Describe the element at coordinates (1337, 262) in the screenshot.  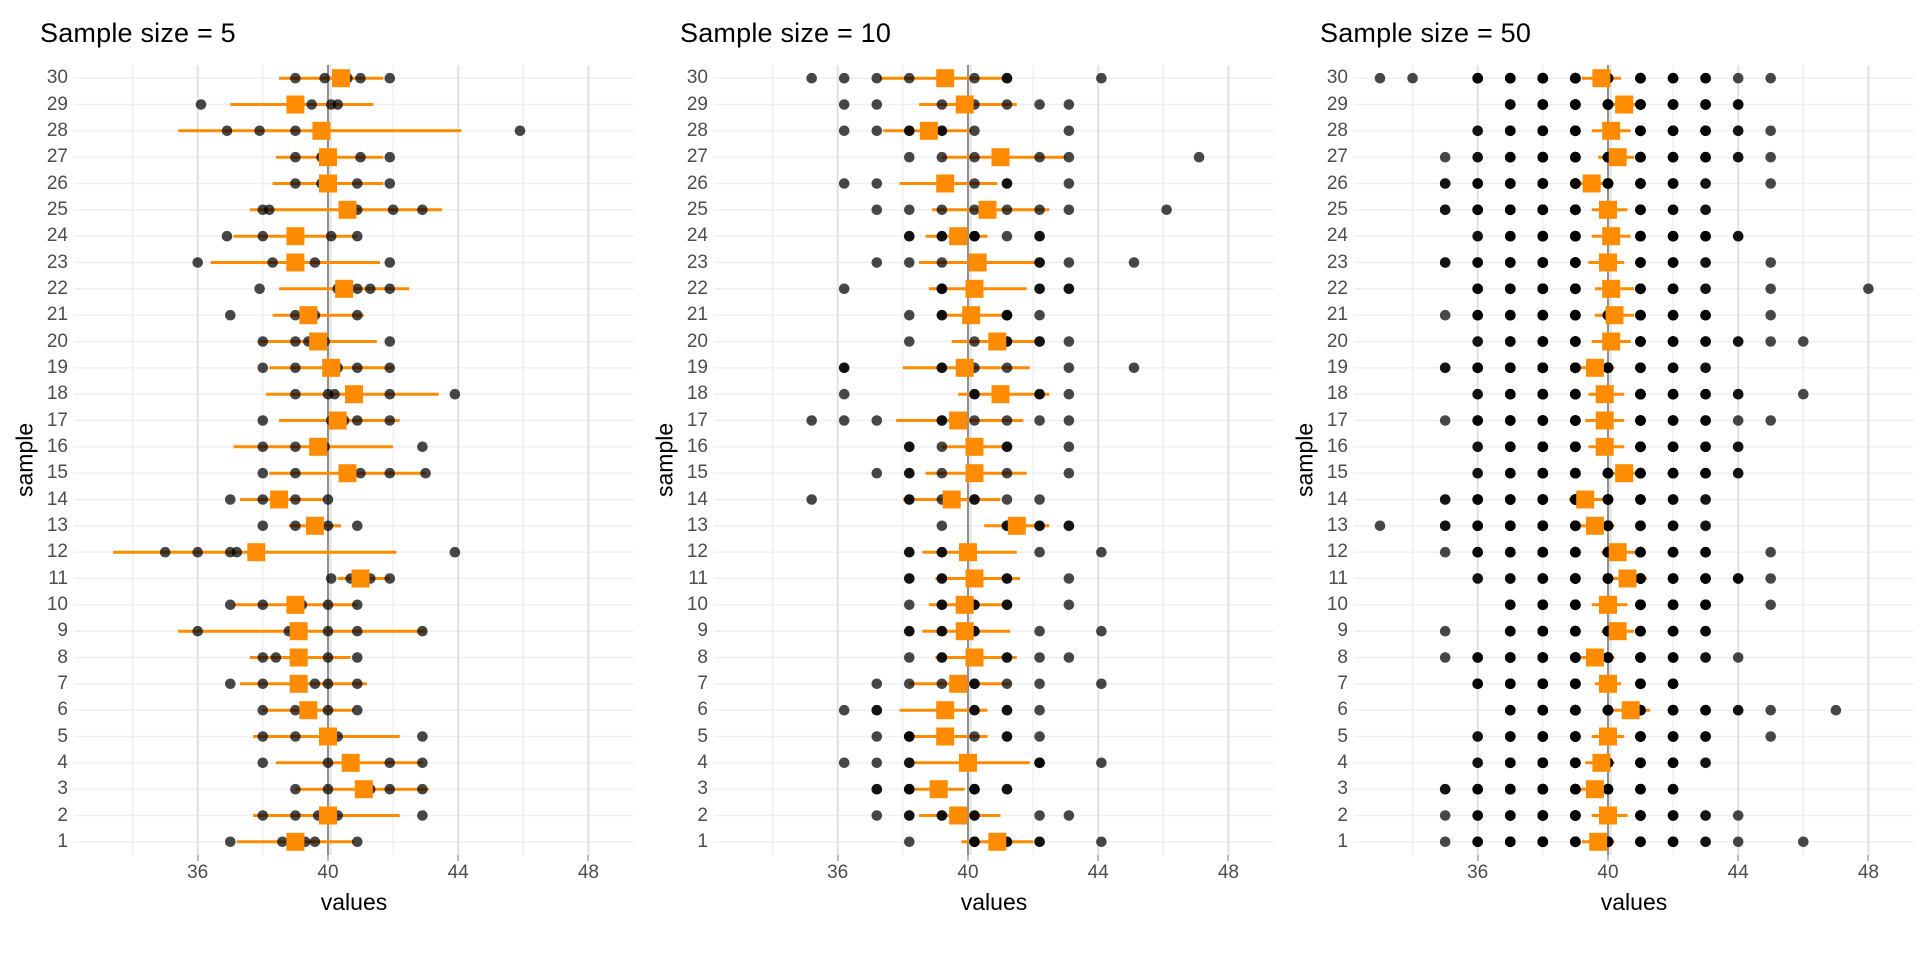
I see `y-tick-label: 23` at that location.